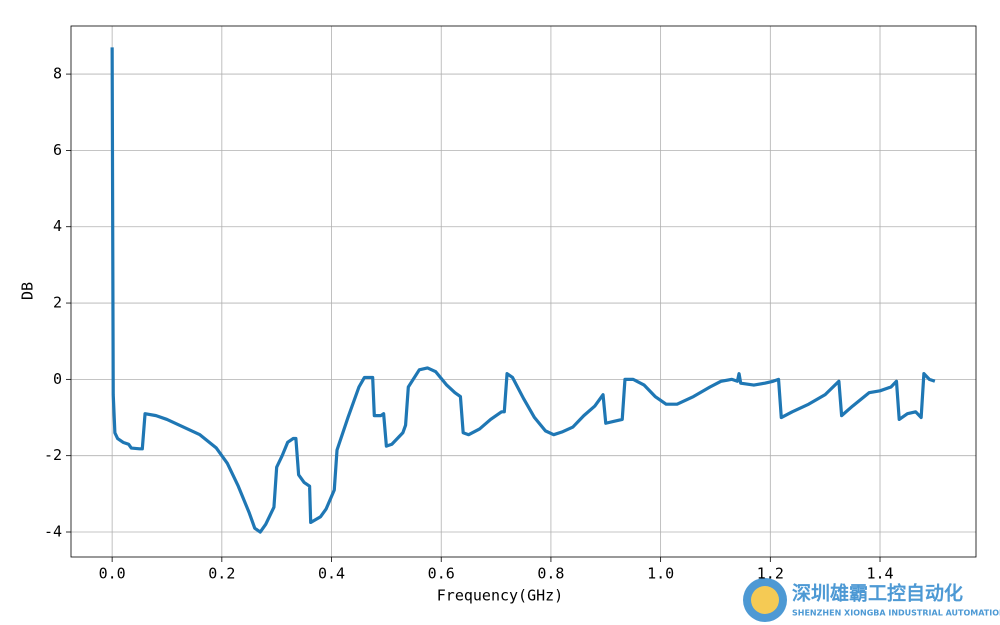  What do you see at coordinates (57, 150) in the screenshot?
I see `y-tick-label: 6` at bounding box center [57, 150].